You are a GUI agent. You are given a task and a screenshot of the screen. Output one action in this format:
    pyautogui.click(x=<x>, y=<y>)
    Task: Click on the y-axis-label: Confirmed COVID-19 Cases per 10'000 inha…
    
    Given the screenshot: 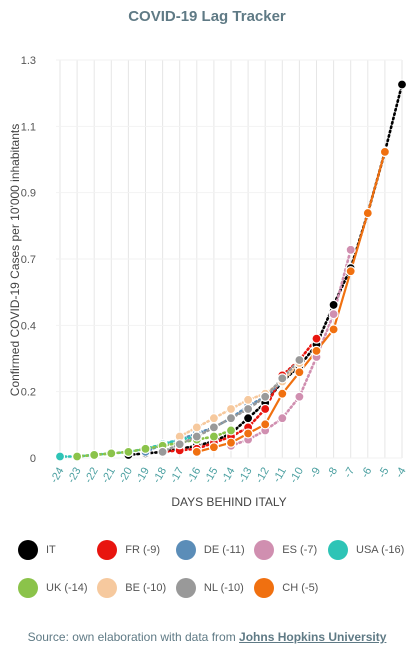 What is the action you would take?
    pyautogui.click(x=15, y=260)
    